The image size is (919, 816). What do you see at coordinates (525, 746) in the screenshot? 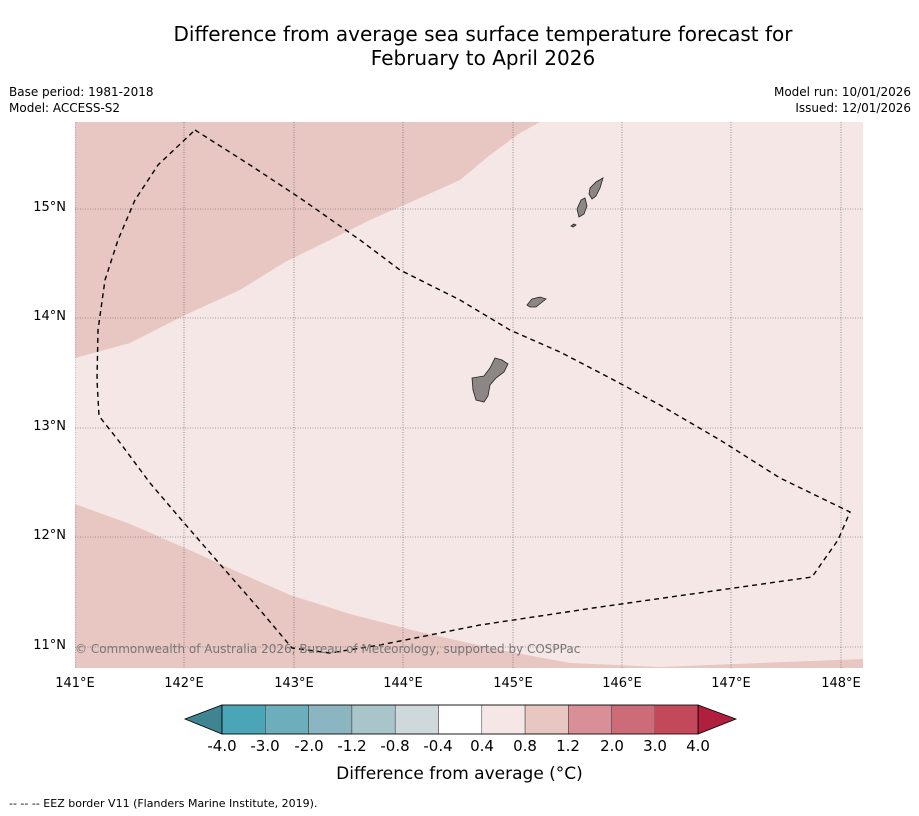
I see `cb-tick-8: 0.8` at bounding box center [525, 746].